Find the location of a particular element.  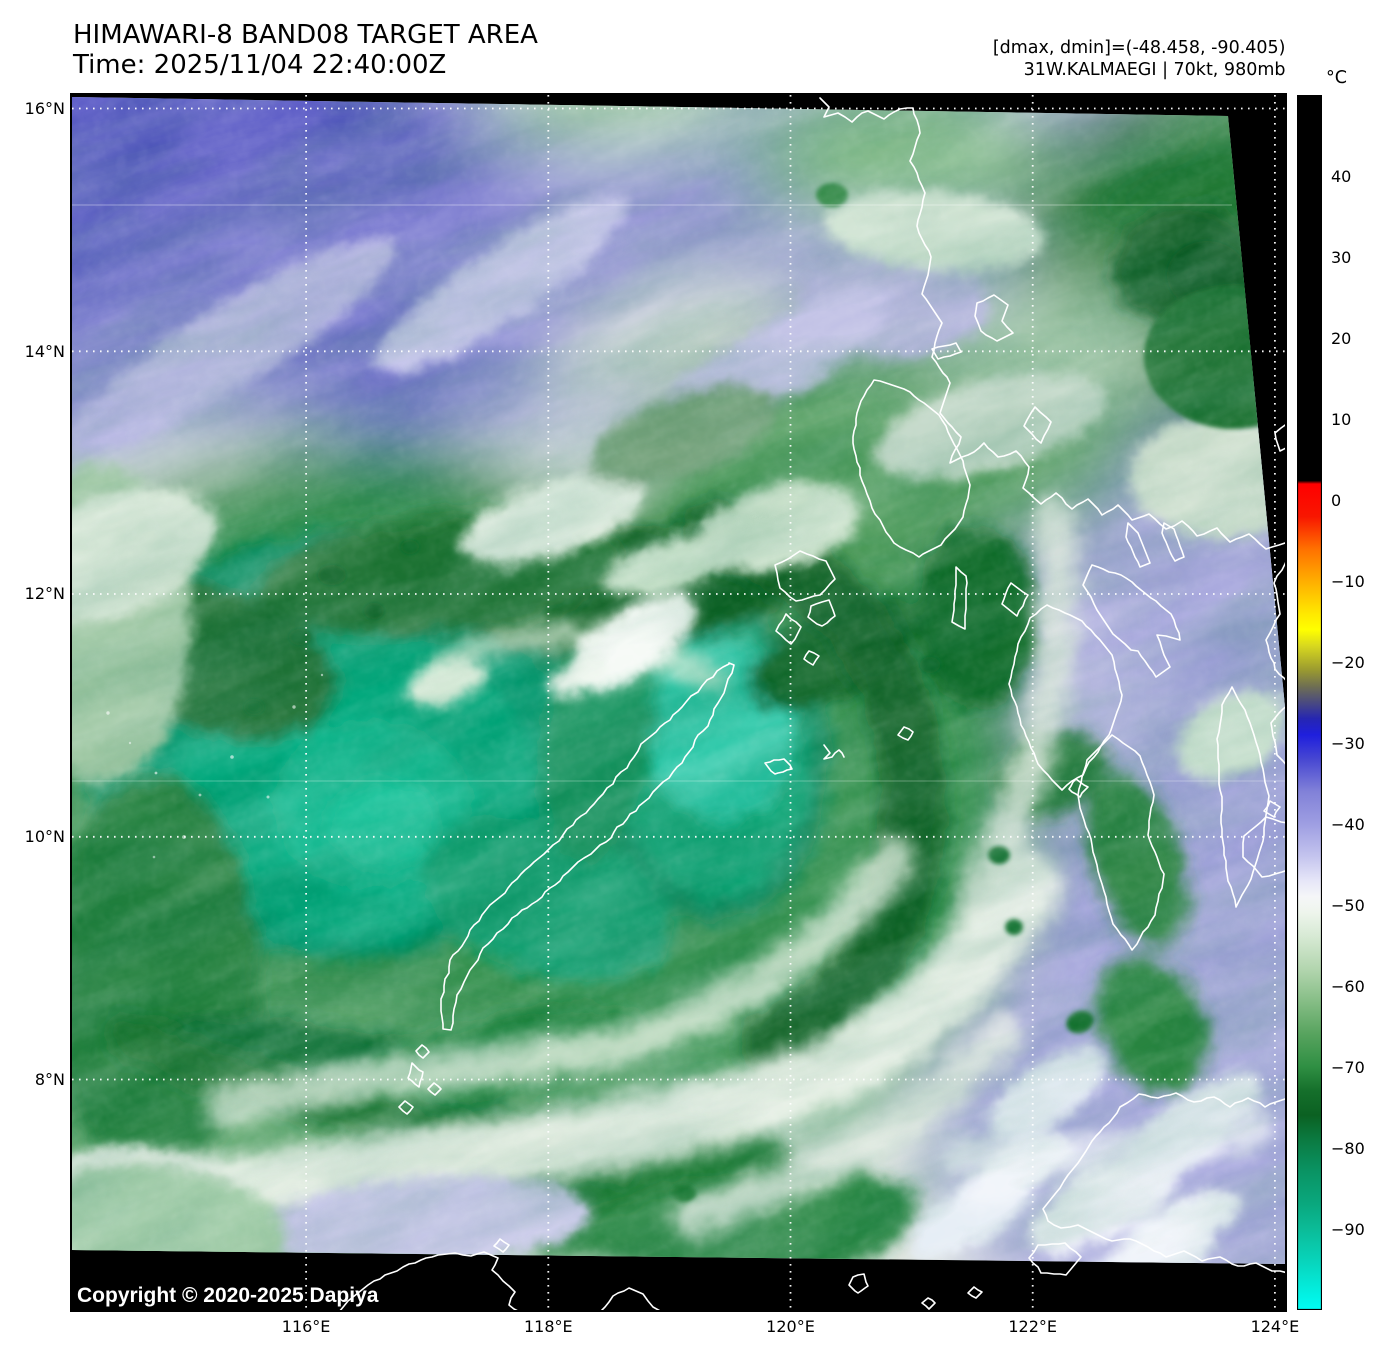

colorbar-tick-label: 0 is located at coordinates (1336, 500).